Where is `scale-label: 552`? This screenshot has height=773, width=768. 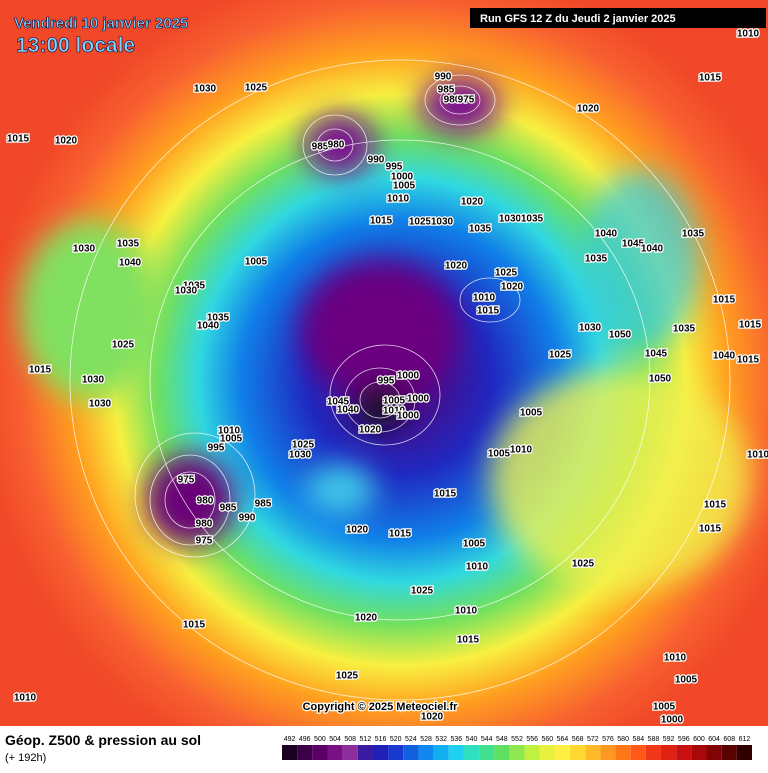
scale-label: 552 is located at coordinates (517, 739).